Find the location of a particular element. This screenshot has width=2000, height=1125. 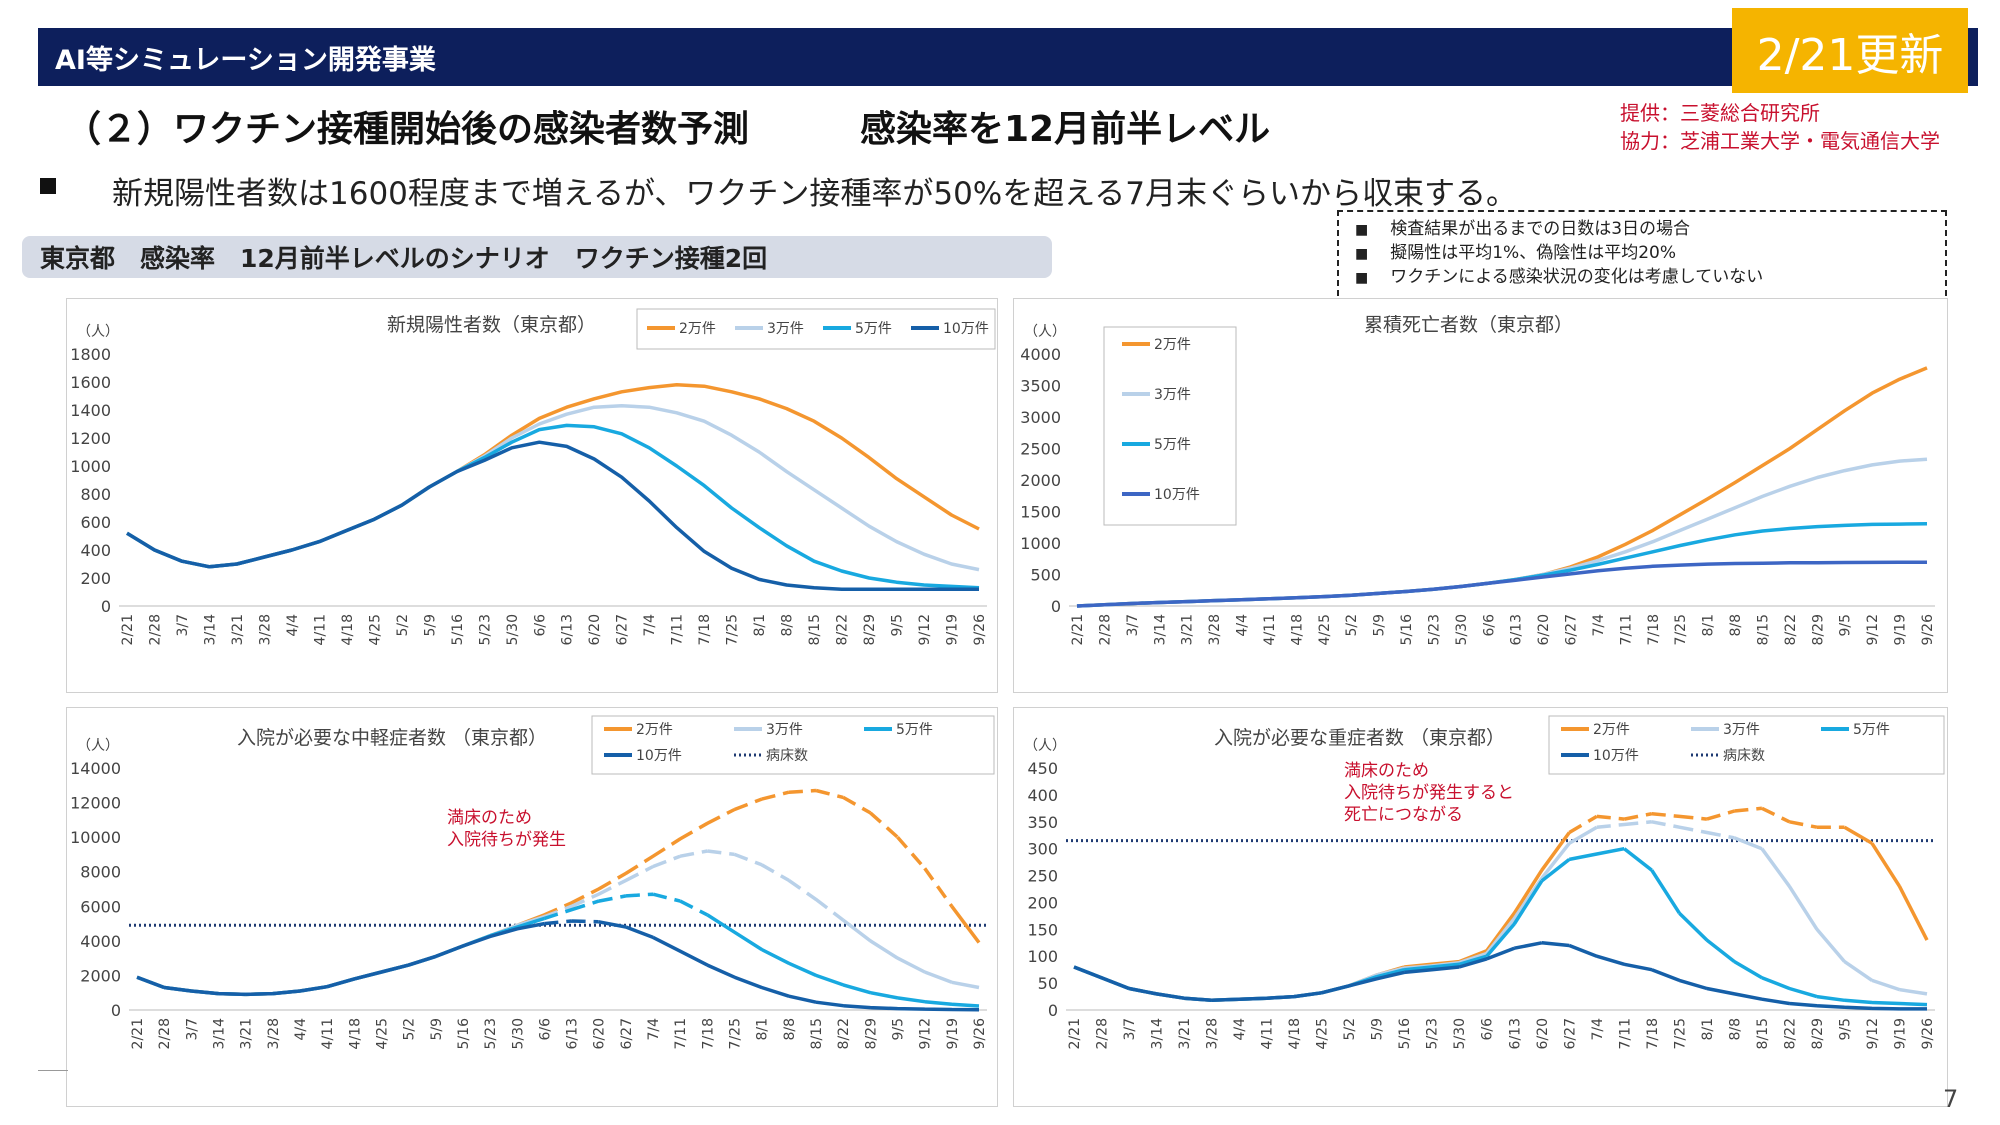

scenario-label: 東京都 感染率 12月前半レベルのシナリオ ワクチン接種2回 is located at coordinates (537, 257).